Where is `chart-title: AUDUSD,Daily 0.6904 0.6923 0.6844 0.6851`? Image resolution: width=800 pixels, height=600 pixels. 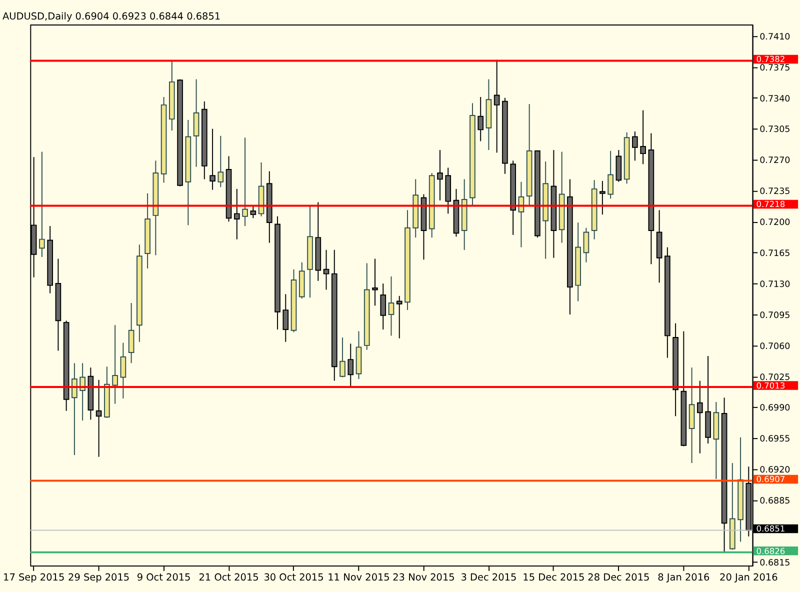 chart-title: AUDUSD,Daily 0.6904 0.6923 0.6844 0.6851 is located at coordinates (111, 17).